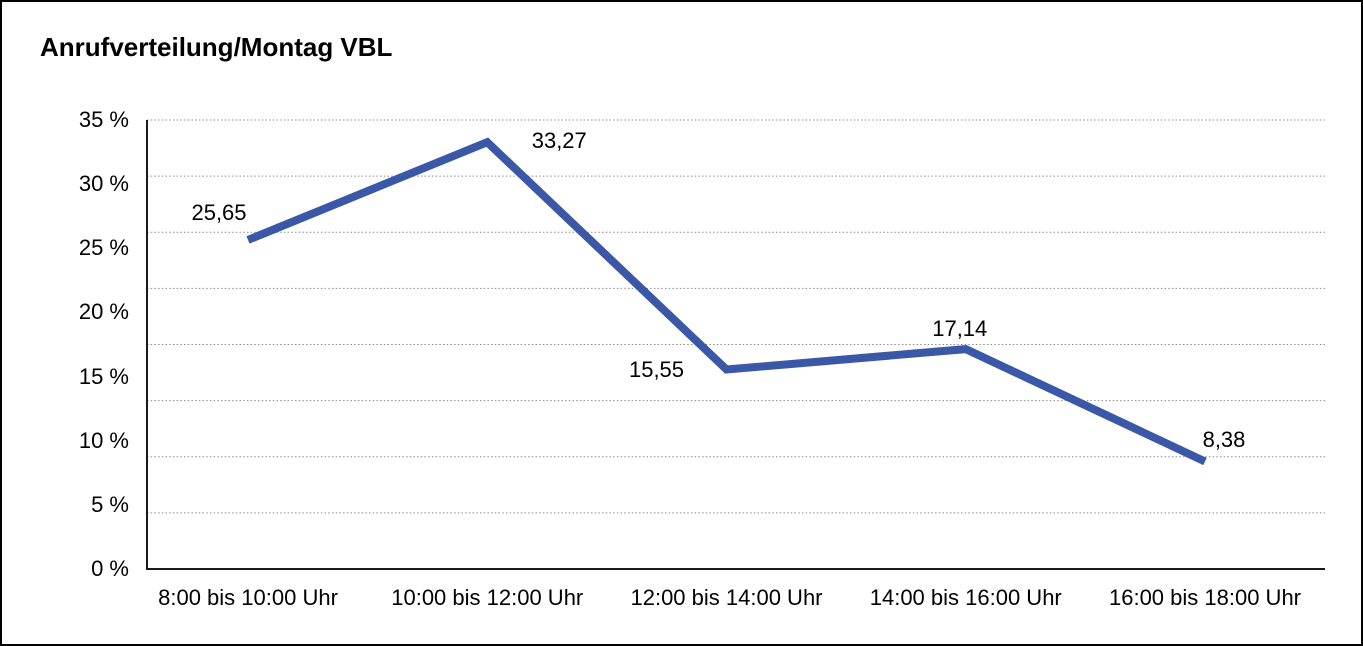 The image size is (1363, 646). I want to click on data-point-label: 15,55, so click(656, 369).